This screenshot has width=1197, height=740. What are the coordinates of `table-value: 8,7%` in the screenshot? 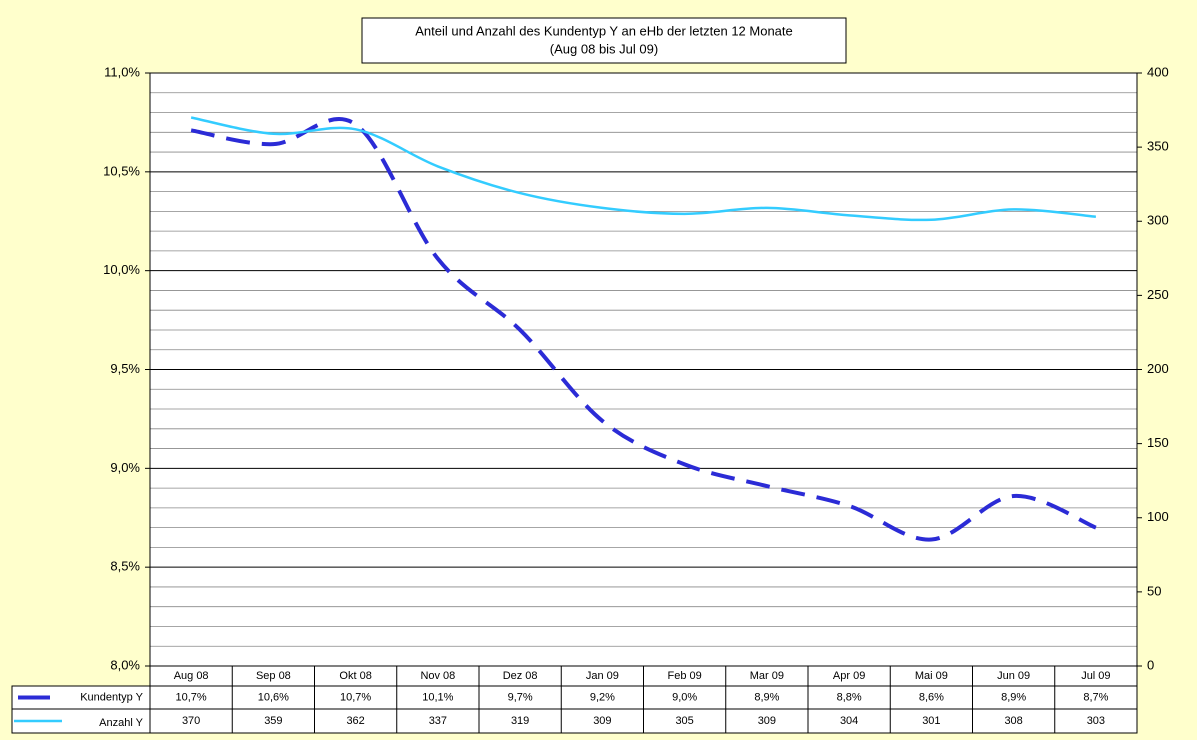 It's located at (1095, 697).